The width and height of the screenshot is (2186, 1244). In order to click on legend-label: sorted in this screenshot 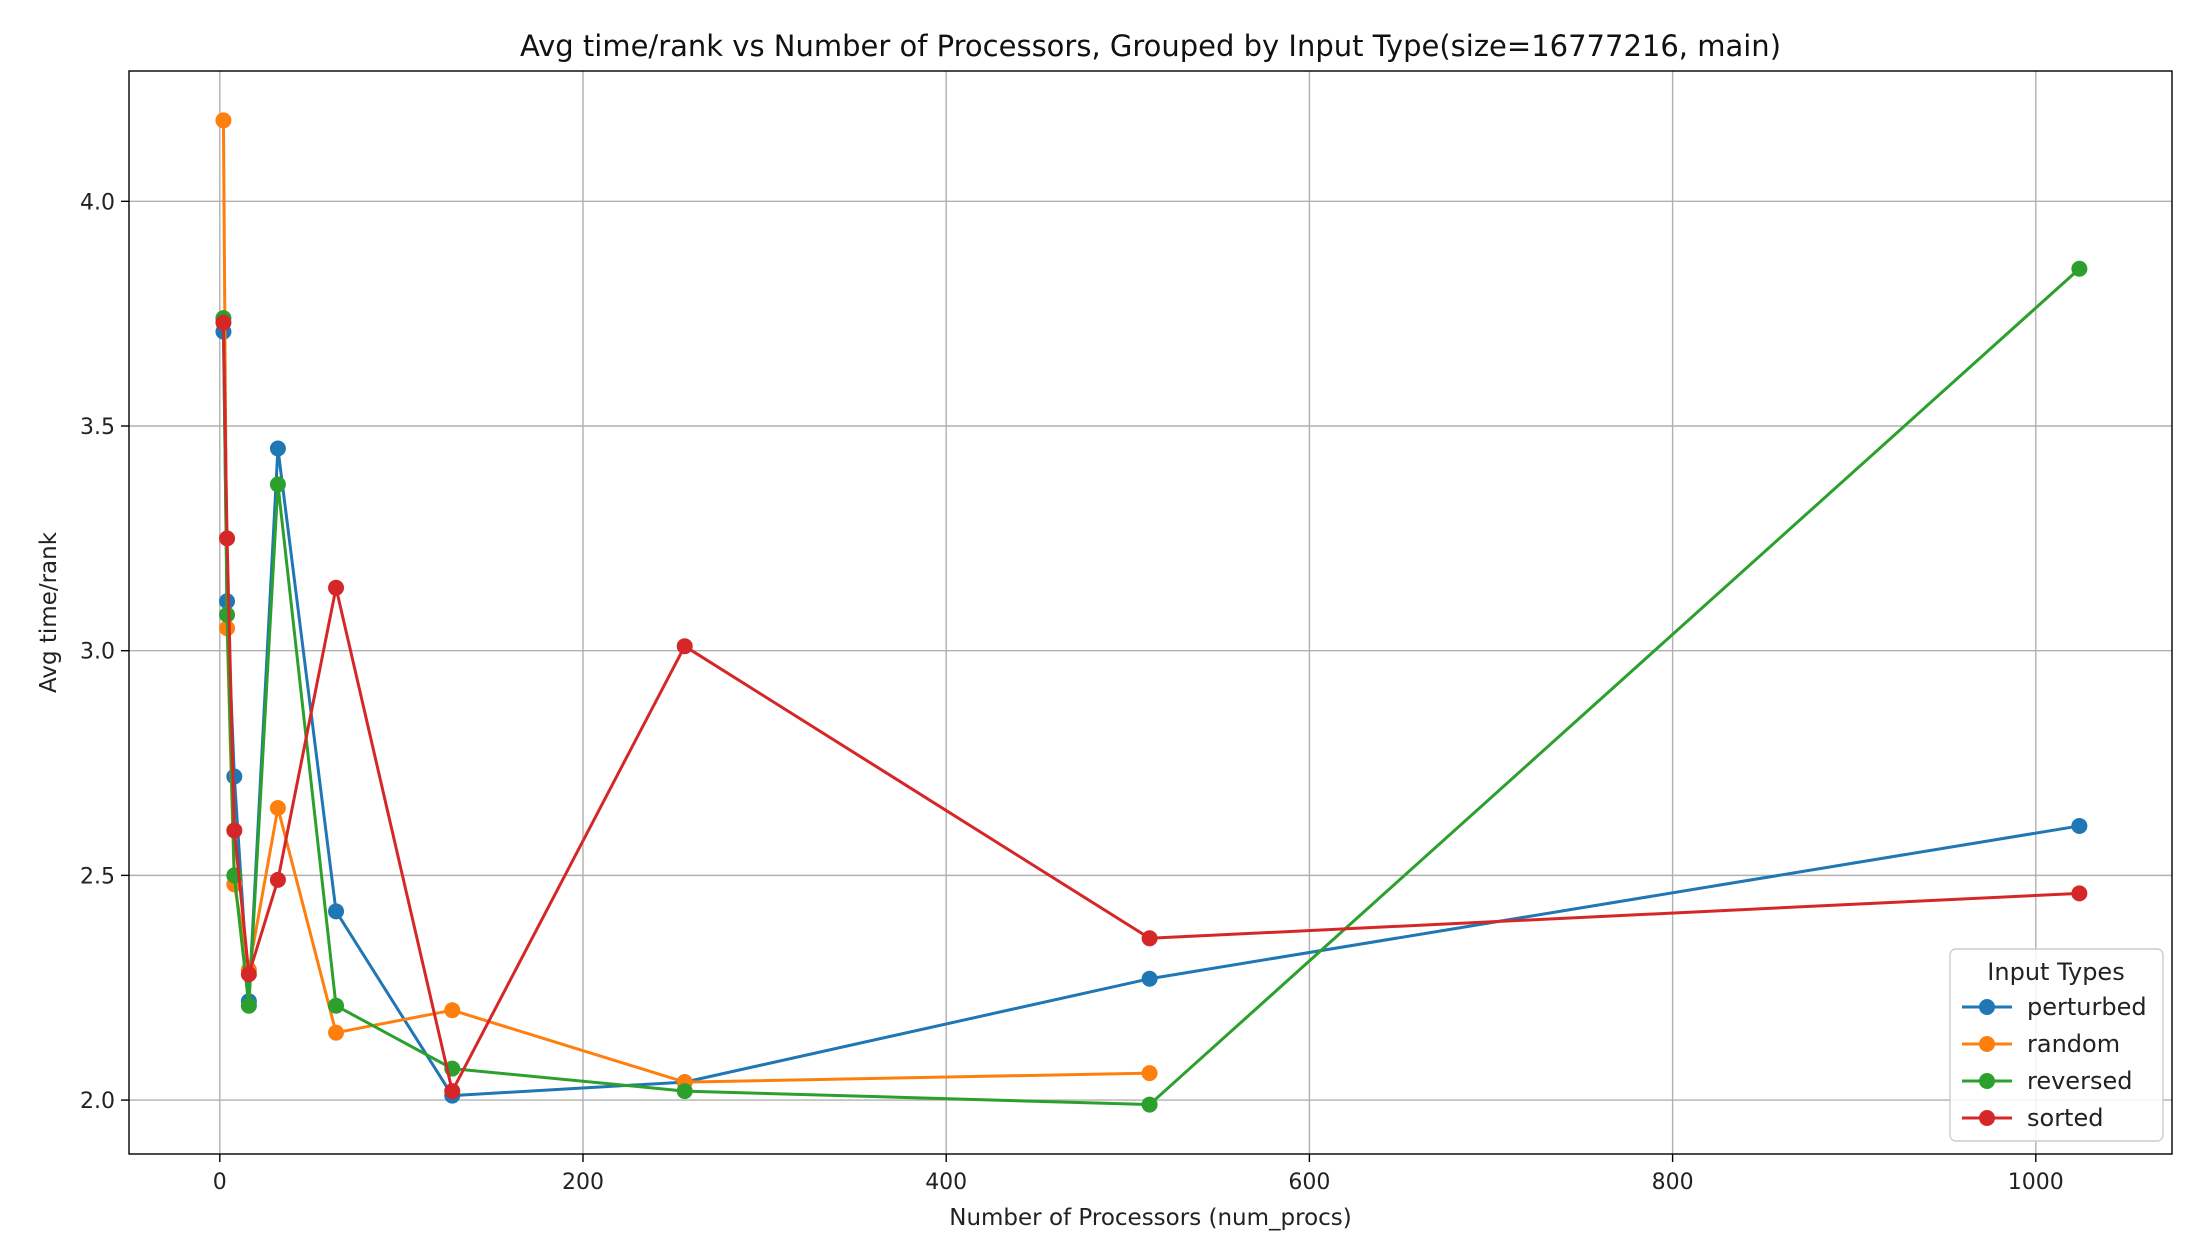, I will do `click(2065, 1118)`.